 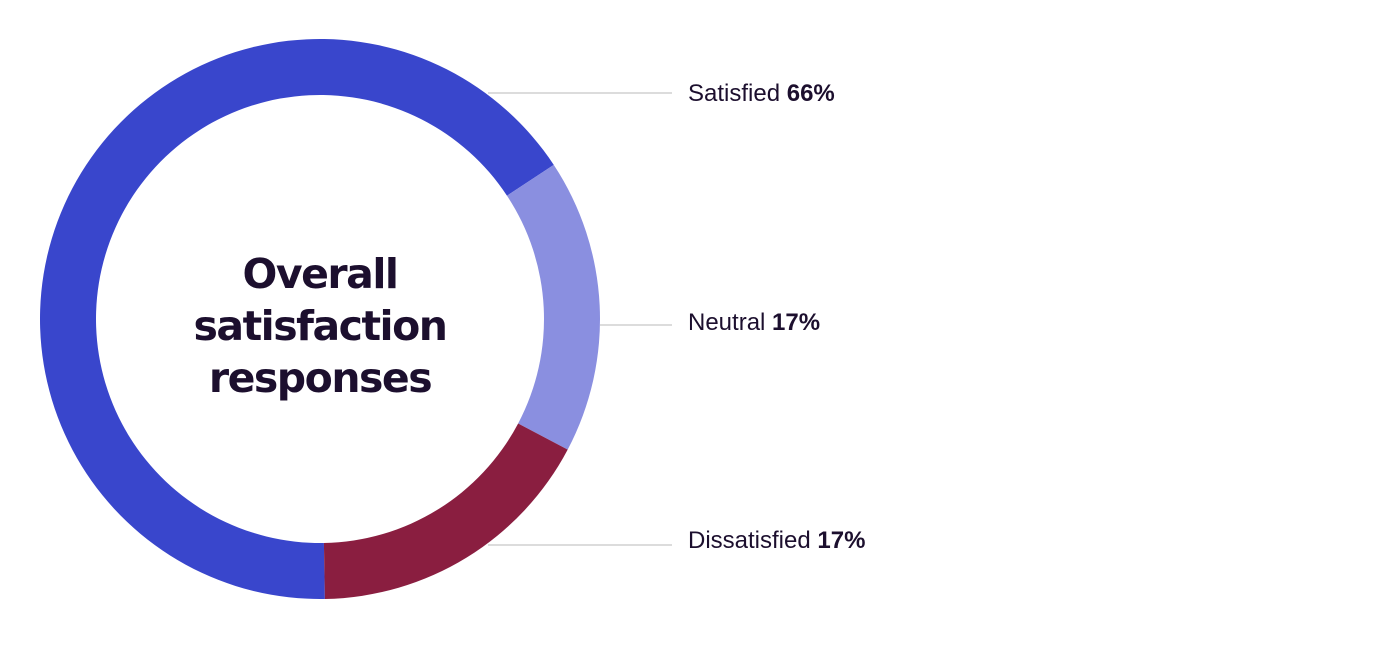 I want to click on slice-label-dissatisfied: Dissatisfied 17%, so click(x=776, y=541).